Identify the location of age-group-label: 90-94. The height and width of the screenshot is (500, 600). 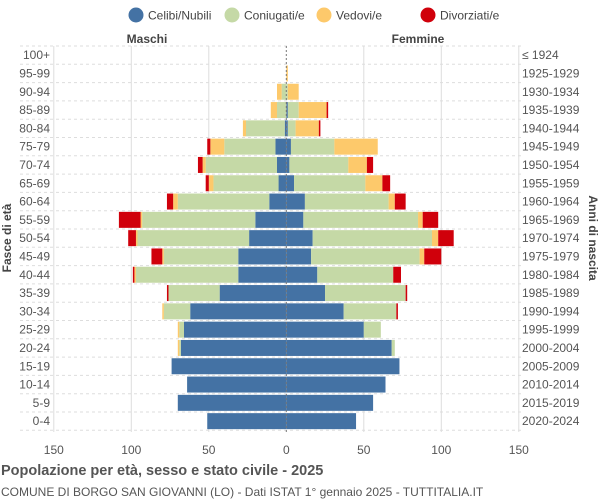
(34, 92).